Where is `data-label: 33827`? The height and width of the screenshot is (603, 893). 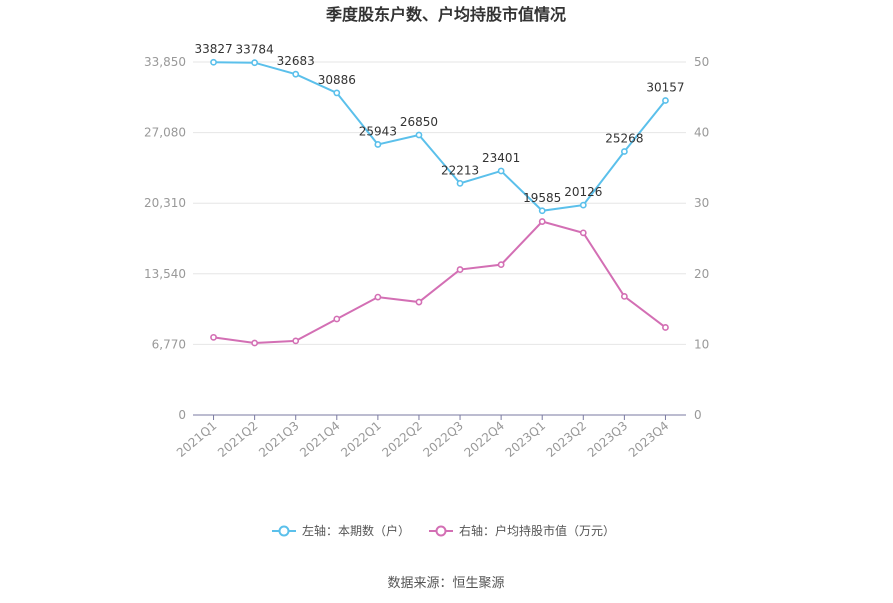
data-label: 33827 is located at coordinates (213, 49).